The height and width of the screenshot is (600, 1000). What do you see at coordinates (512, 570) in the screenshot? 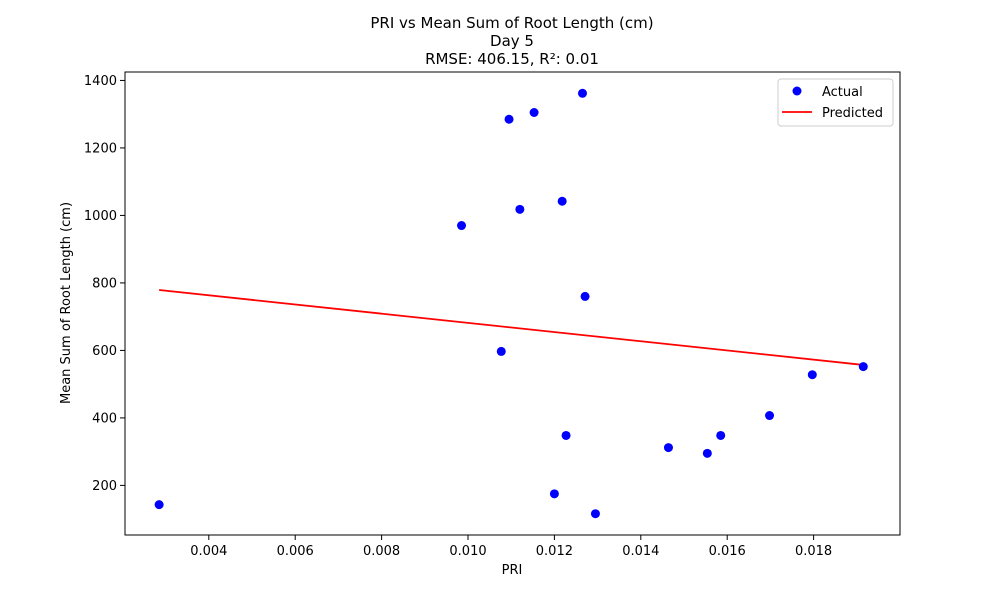
I see `x-axis-label: PRI` at bounding box center [512, 570].